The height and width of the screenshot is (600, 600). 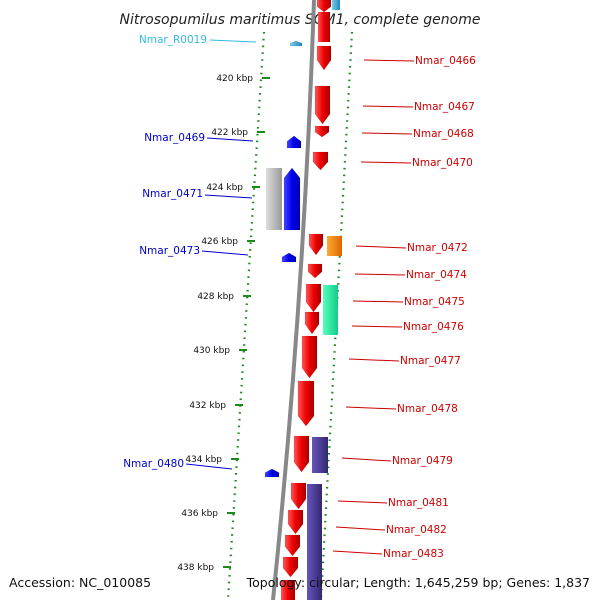 I want to click on gene-label-nmar-0476: Nmar_0476, so click(x=433, y=327).